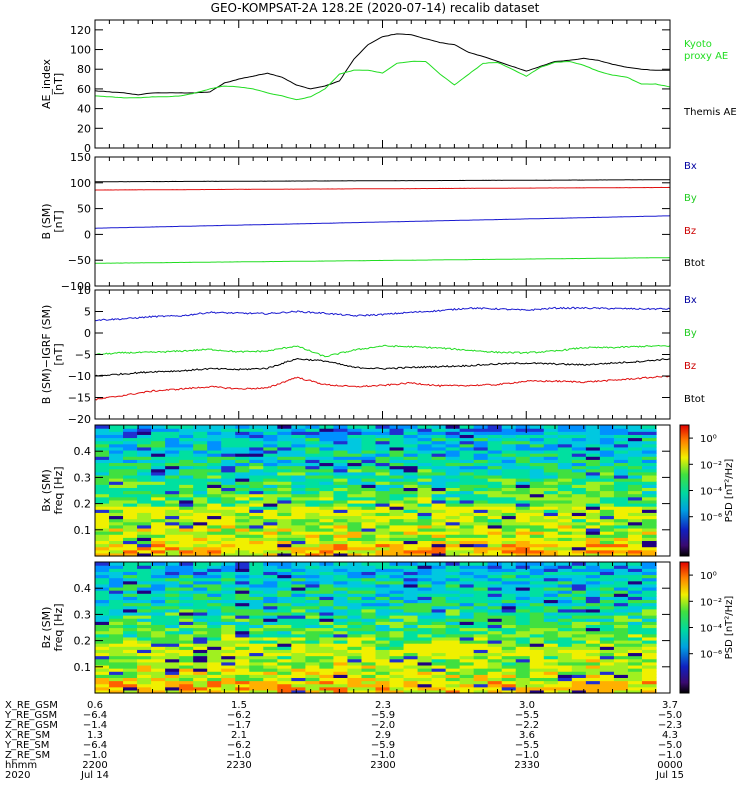 This screenshot has height=800, width=750. What do you see at coordinates (94, 775) in the screenshot?
I see `ephemeris-cell: Jul 14` at bounding box center [94, 775].